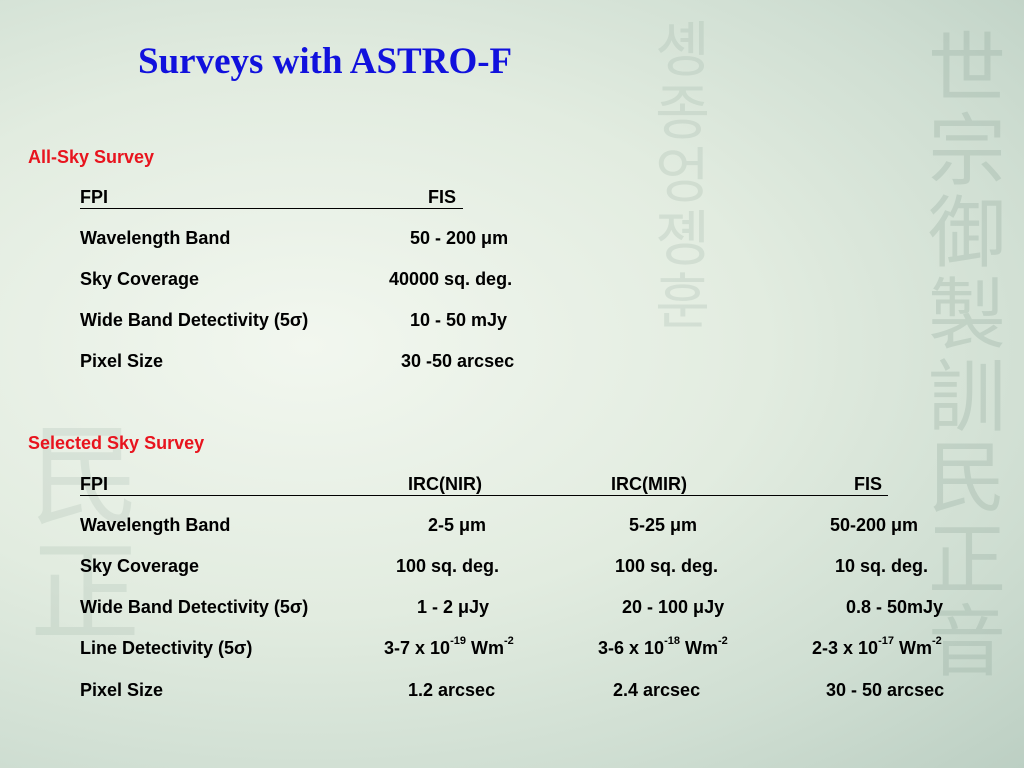 This screenshot has width=1024, height=768. Describe the element at coordinates (663, 646) in the screenshot. I see `selected-mir-line-detectivity: 3-6 x 10-18 Wm-2` at that location.